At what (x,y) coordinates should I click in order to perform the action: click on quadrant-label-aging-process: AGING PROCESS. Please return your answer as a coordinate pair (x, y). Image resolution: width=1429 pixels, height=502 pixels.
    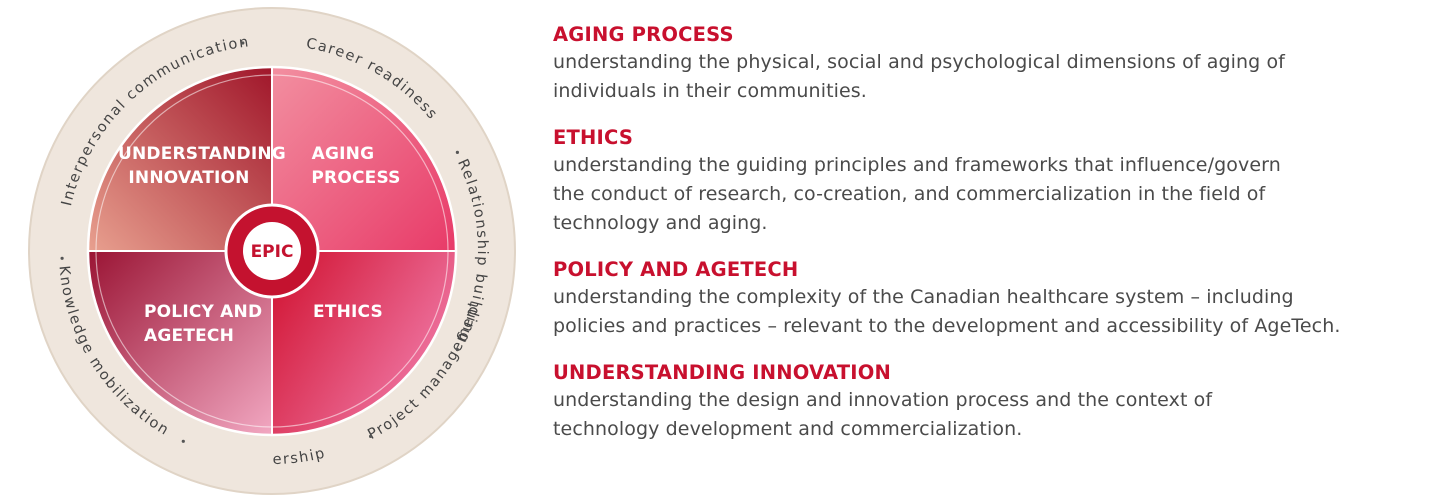
    Looking at the image, I should click on (355, 166).